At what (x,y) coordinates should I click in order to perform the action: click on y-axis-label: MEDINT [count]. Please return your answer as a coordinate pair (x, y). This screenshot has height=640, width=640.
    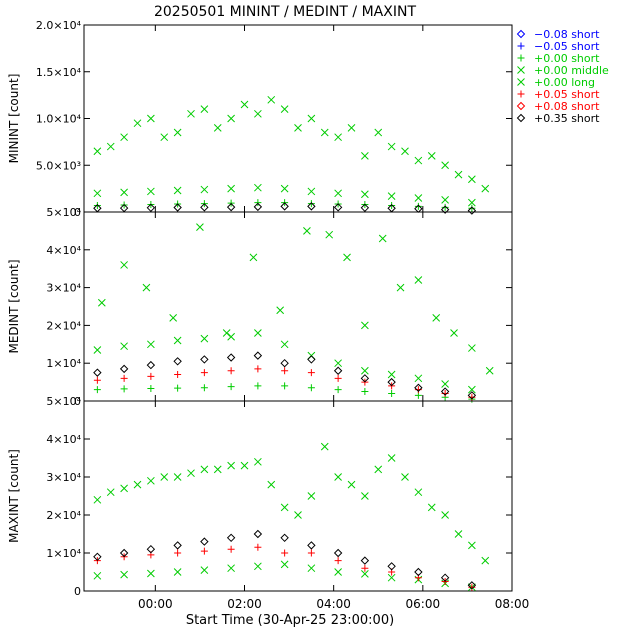
    Looking at the image, I should click on (14, 306).